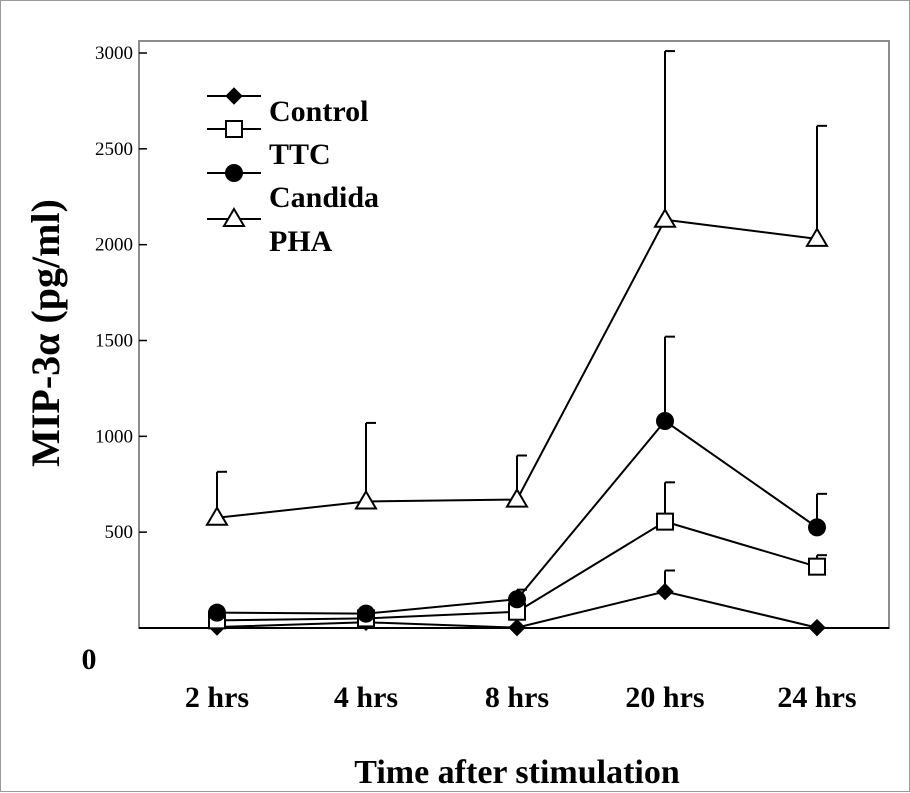 The height and width of the screenshot is (793, 910). What do you see at coordinates (114, 149) in the screenshot?
I see `y-tick-label: 2500` at bounding box center [114, 149].